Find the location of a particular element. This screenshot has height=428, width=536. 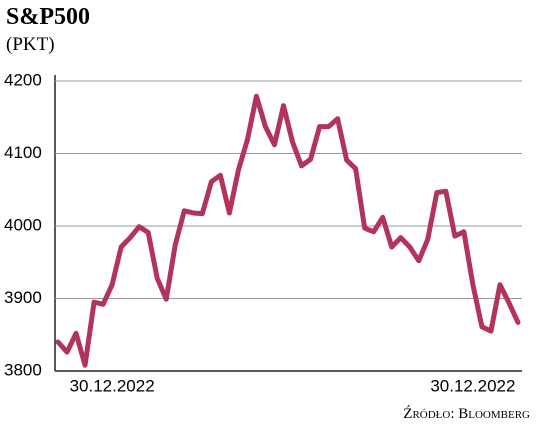

source: Źródło: Bloomberg is located at coordinates (466, 413).